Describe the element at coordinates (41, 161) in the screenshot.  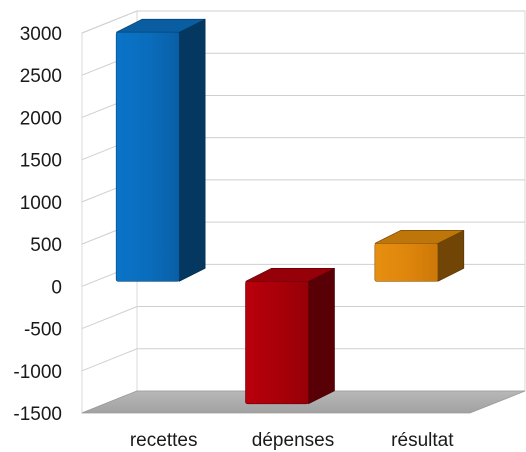
I see `y-tick-label: 1500` at that location.